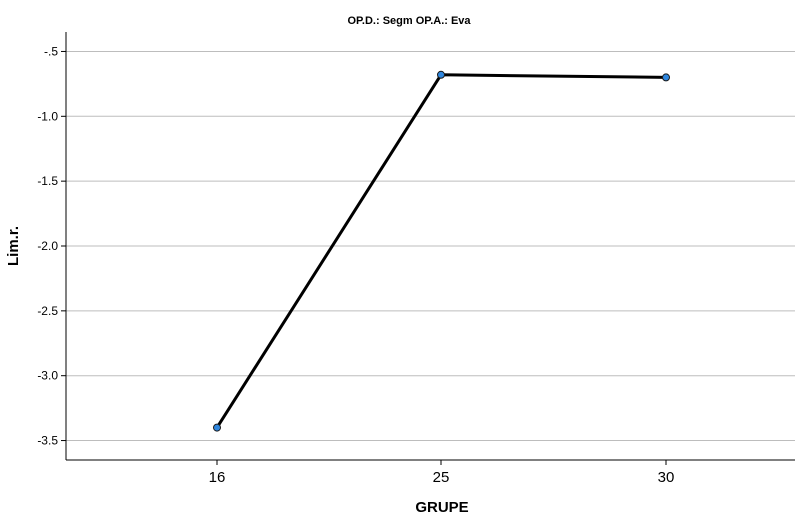  Describe the element at coordinates (47, 181) in the screenshot. I see `y-tick-label: -1.5` at that location.